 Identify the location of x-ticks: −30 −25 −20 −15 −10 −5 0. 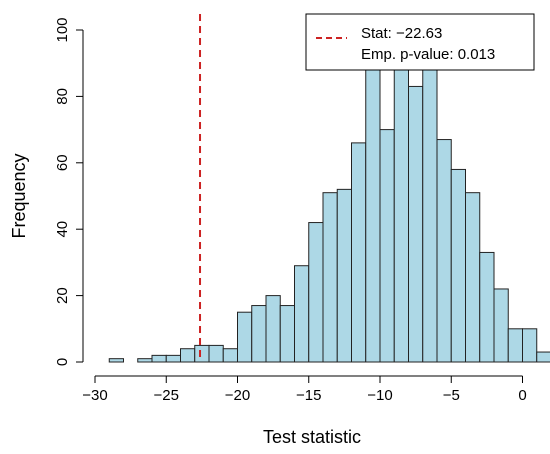
(304, 390).